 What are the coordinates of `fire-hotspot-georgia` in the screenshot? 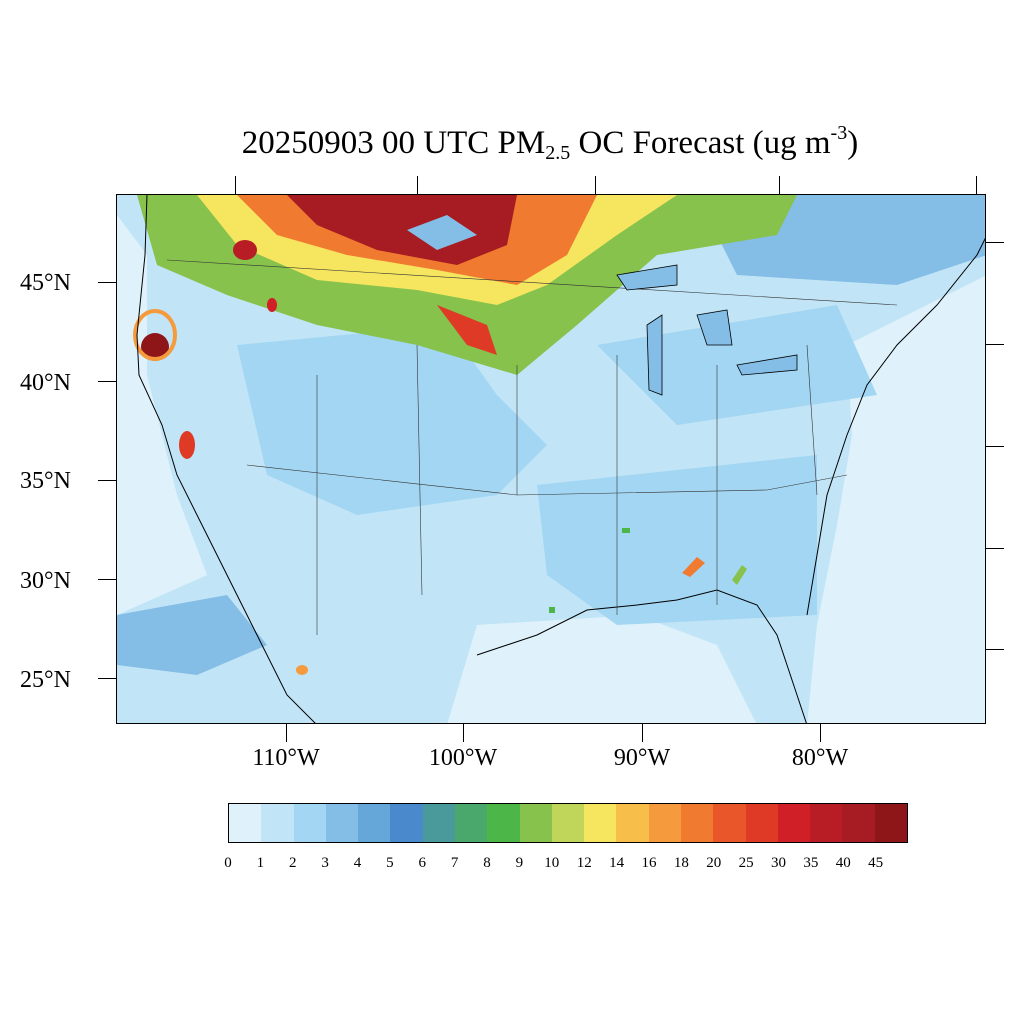 It's located at (739, 575).